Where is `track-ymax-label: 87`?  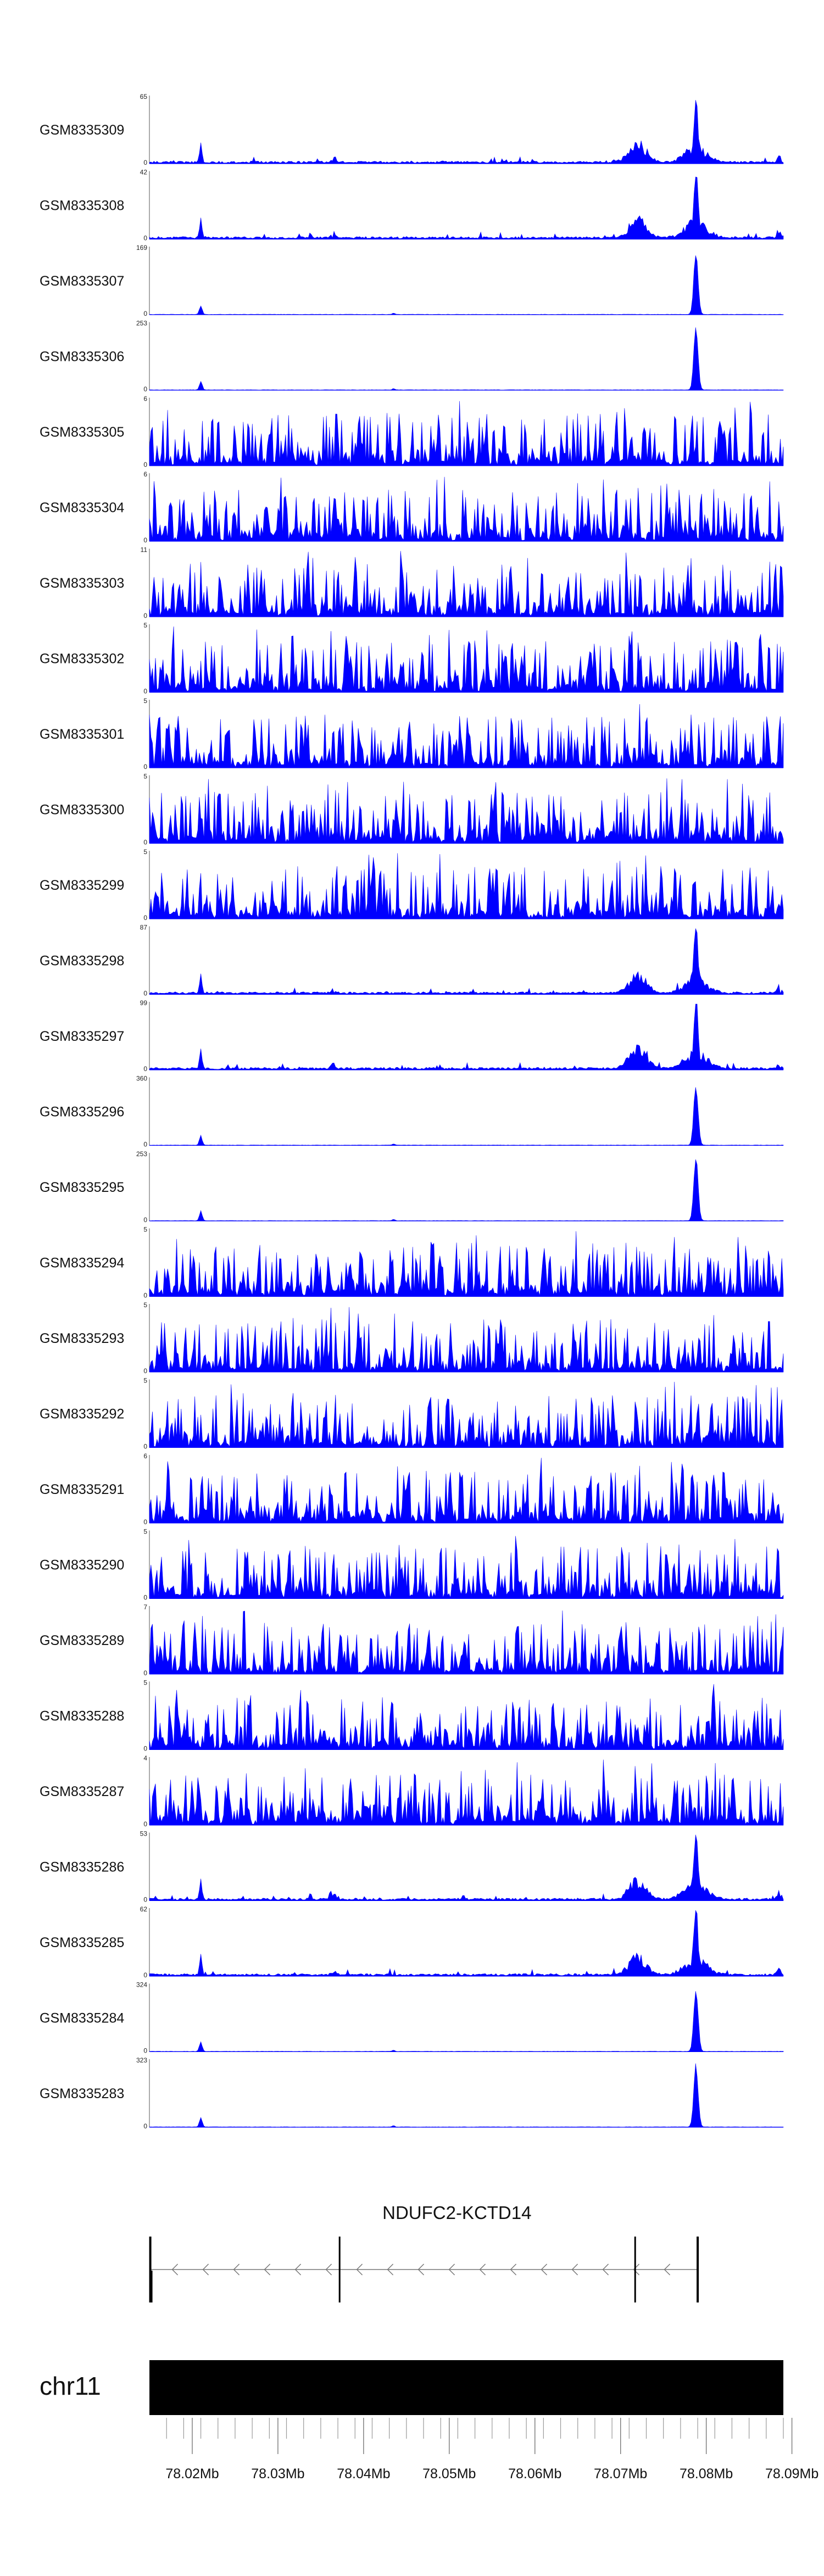 track-ymax-label: 87 is located at coordinates (144, 928).